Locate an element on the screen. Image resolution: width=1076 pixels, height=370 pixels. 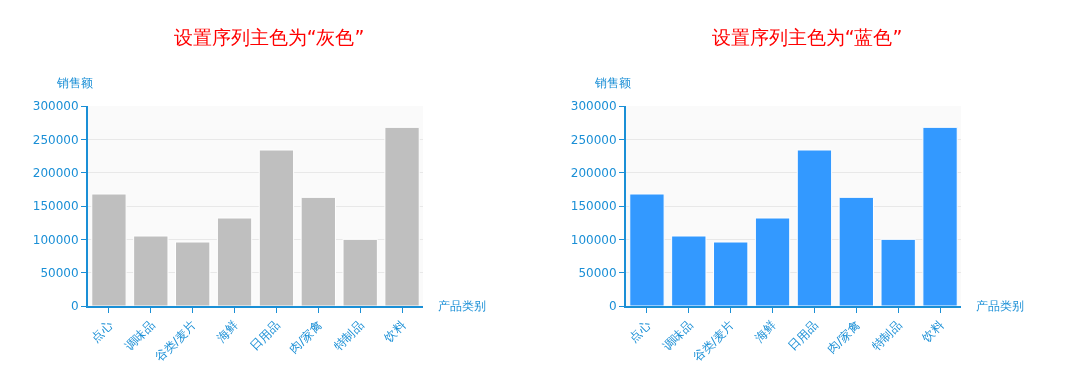
chart-title: 设置序列主色为“蓝色” is located at coordinates (807, 36).